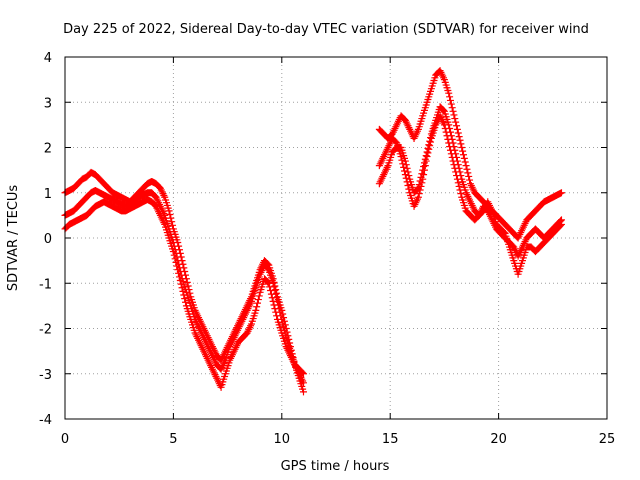 Image resolution: width=640 pixels, height=480 pixels. I want to click on y-tick-label: -4, so click(45, 420).